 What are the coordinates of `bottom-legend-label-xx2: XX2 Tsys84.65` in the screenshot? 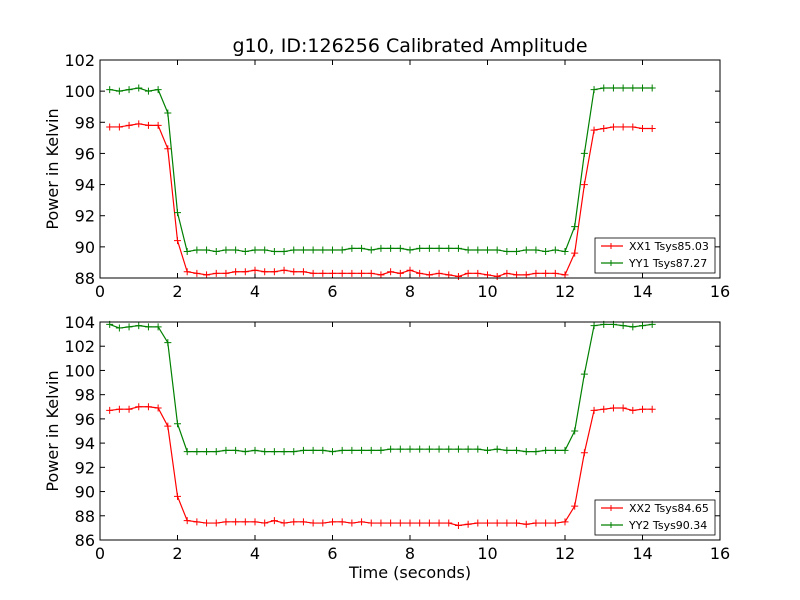 It's located at (669, 508).